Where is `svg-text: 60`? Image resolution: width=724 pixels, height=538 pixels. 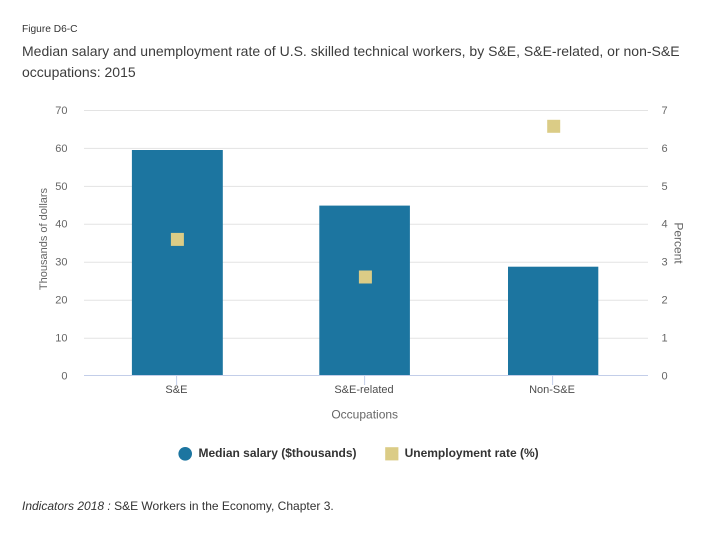 svg-text: 60 is located at coordinates (61, 149).